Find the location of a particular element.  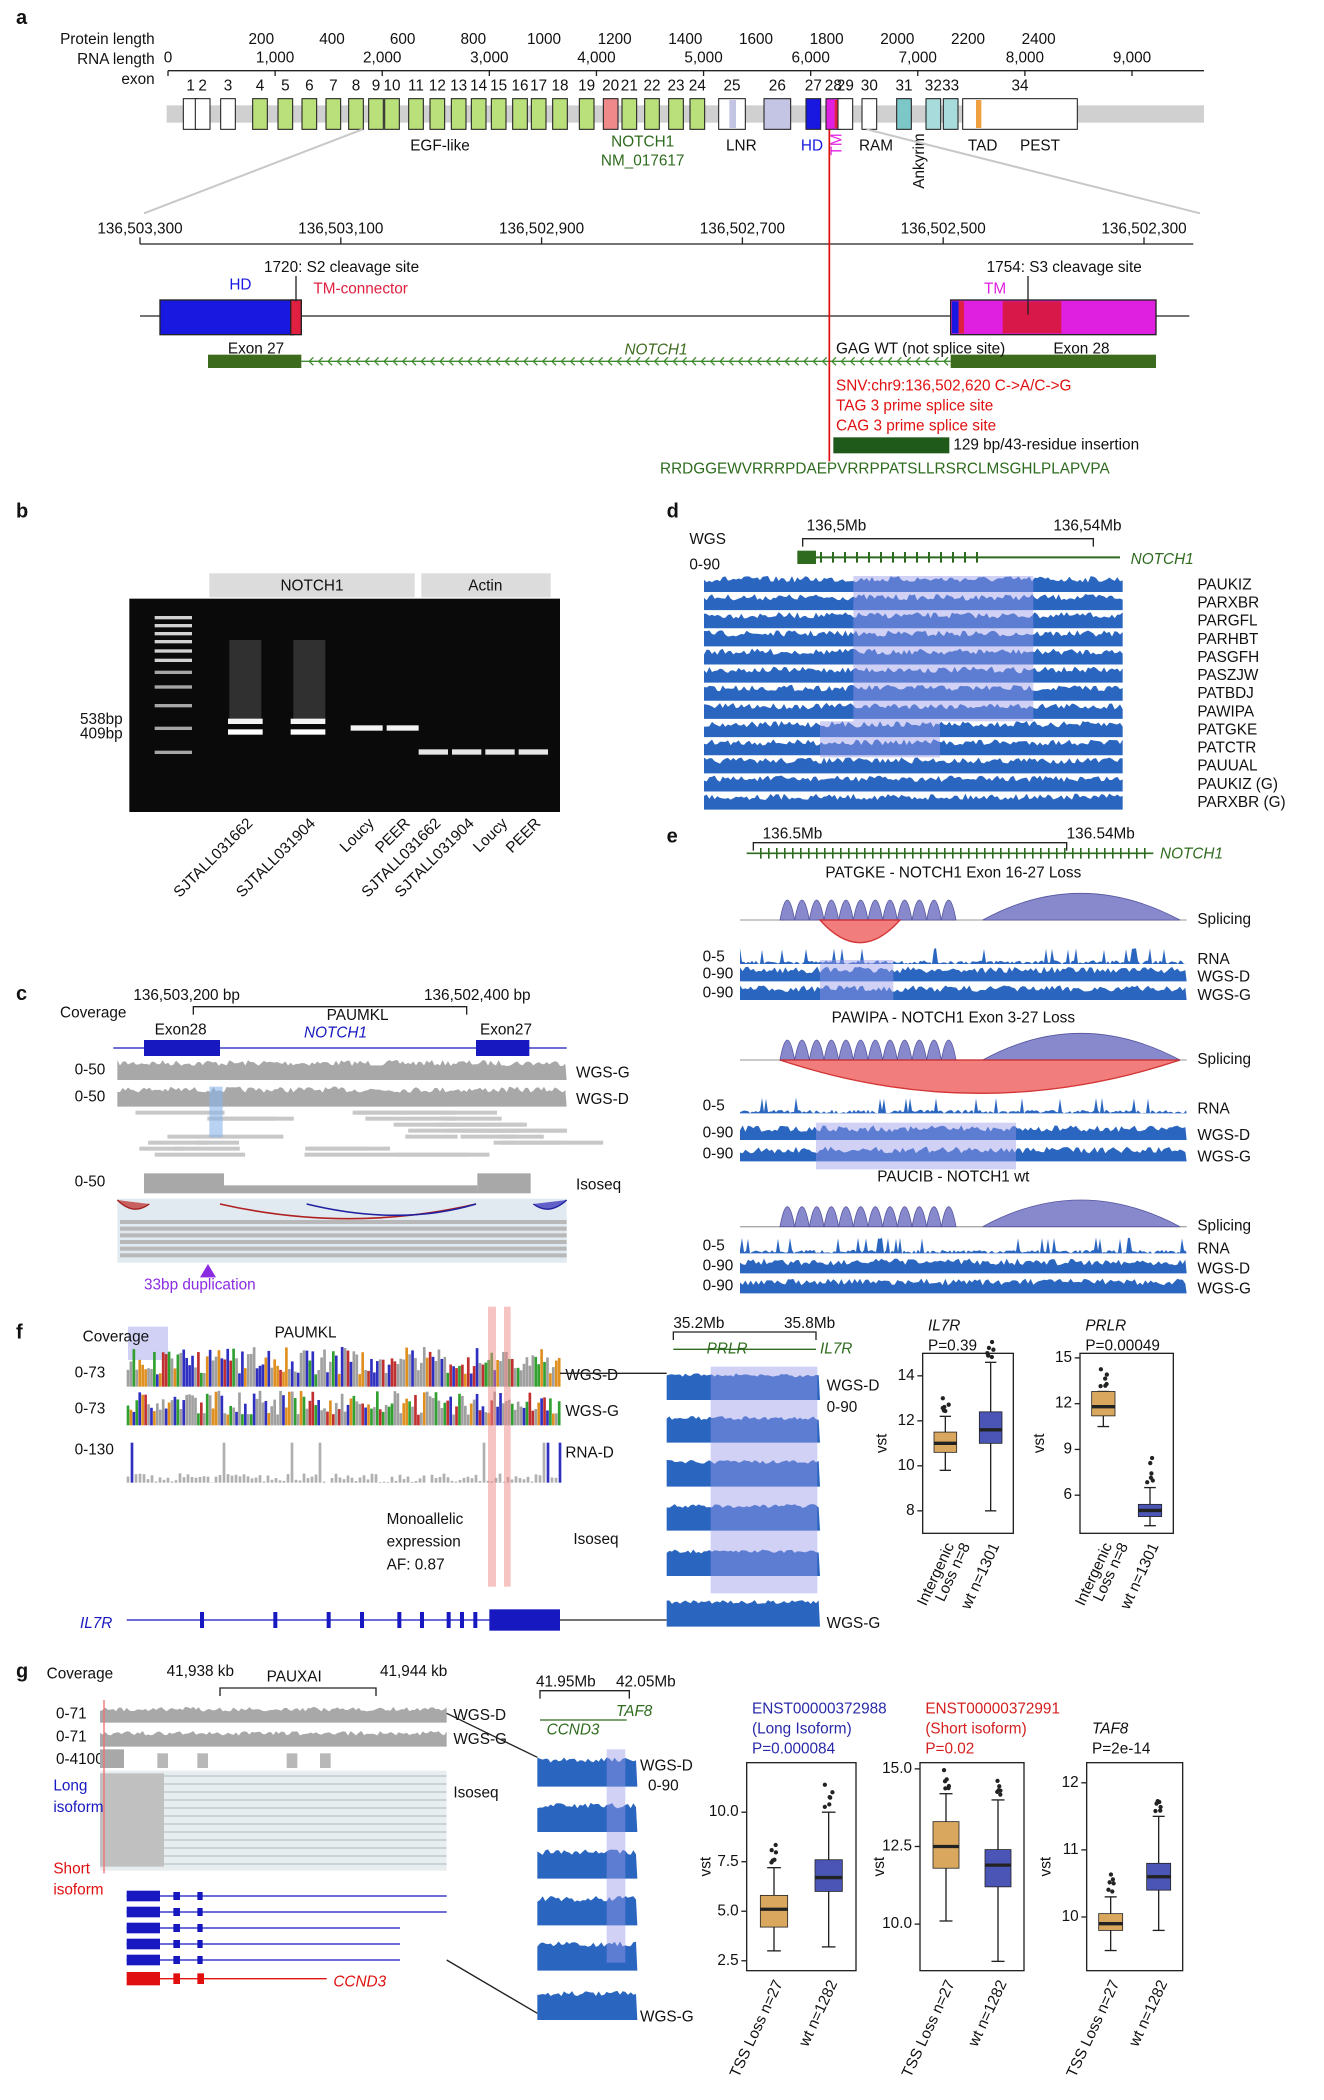

p-value: P=0.39 is located at coordinates (952, 1346).